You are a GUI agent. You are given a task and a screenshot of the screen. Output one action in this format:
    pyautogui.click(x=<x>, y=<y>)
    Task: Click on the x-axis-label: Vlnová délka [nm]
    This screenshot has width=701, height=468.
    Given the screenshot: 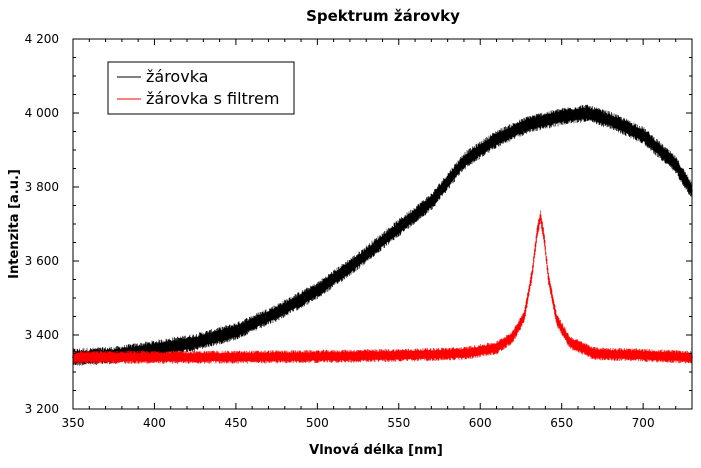 What is the action you would take?
    pyautogui.click(x=376, y=450)
    